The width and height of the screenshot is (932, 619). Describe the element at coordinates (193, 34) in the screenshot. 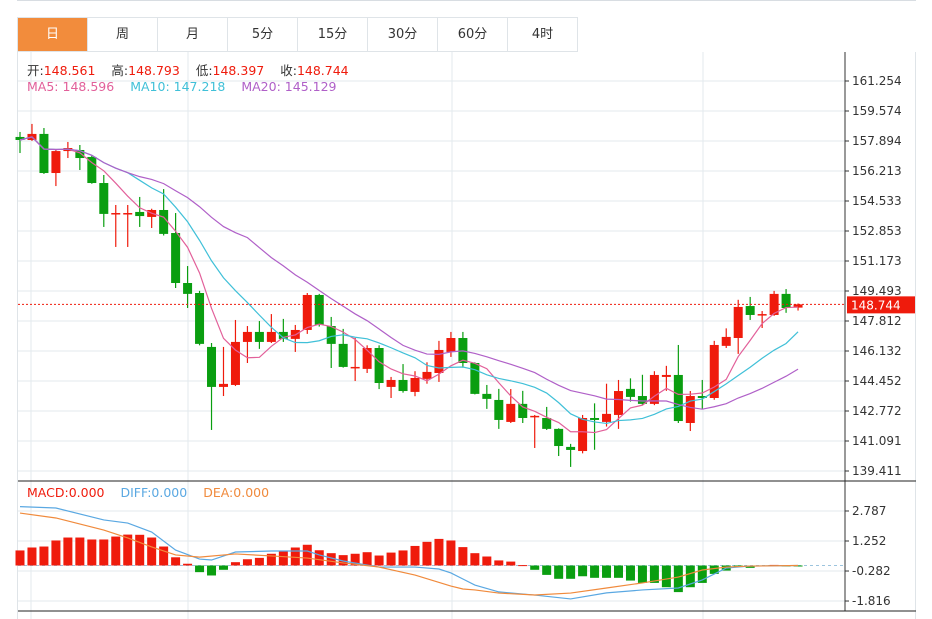

I see `tab-month: 月` at that location.